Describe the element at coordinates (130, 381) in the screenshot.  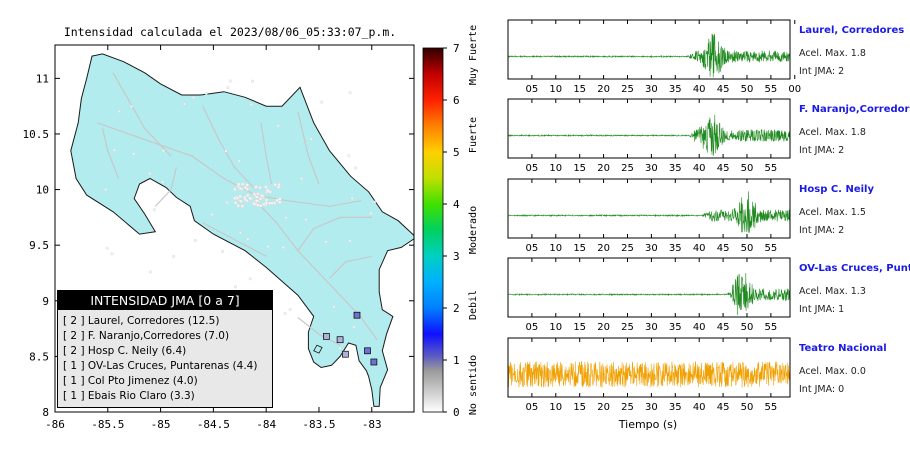
I see `legend-item: [ 1 ] Col Pto Jimenez (4.0)` at that location.